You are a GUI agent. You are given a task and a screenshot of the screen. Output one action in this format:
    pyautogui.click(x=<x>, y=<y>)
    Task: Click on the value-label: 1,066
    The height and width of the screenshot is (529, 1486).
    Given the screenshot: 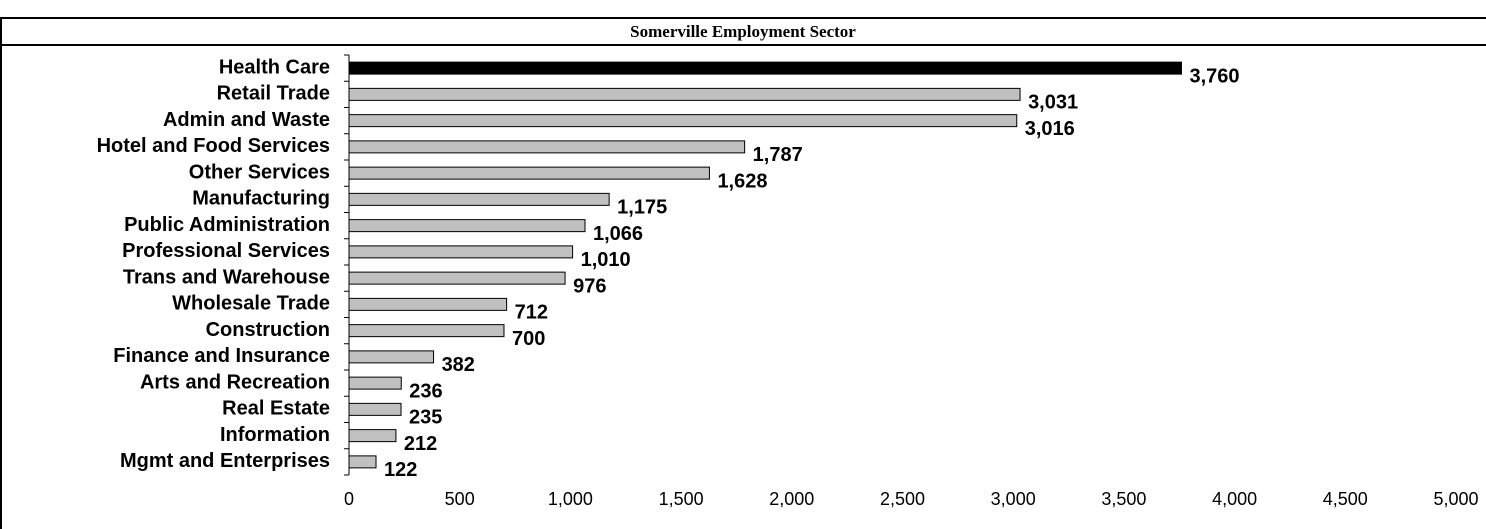 What is the action you would take?
    pyautogui.click(x=618, y=234)
    